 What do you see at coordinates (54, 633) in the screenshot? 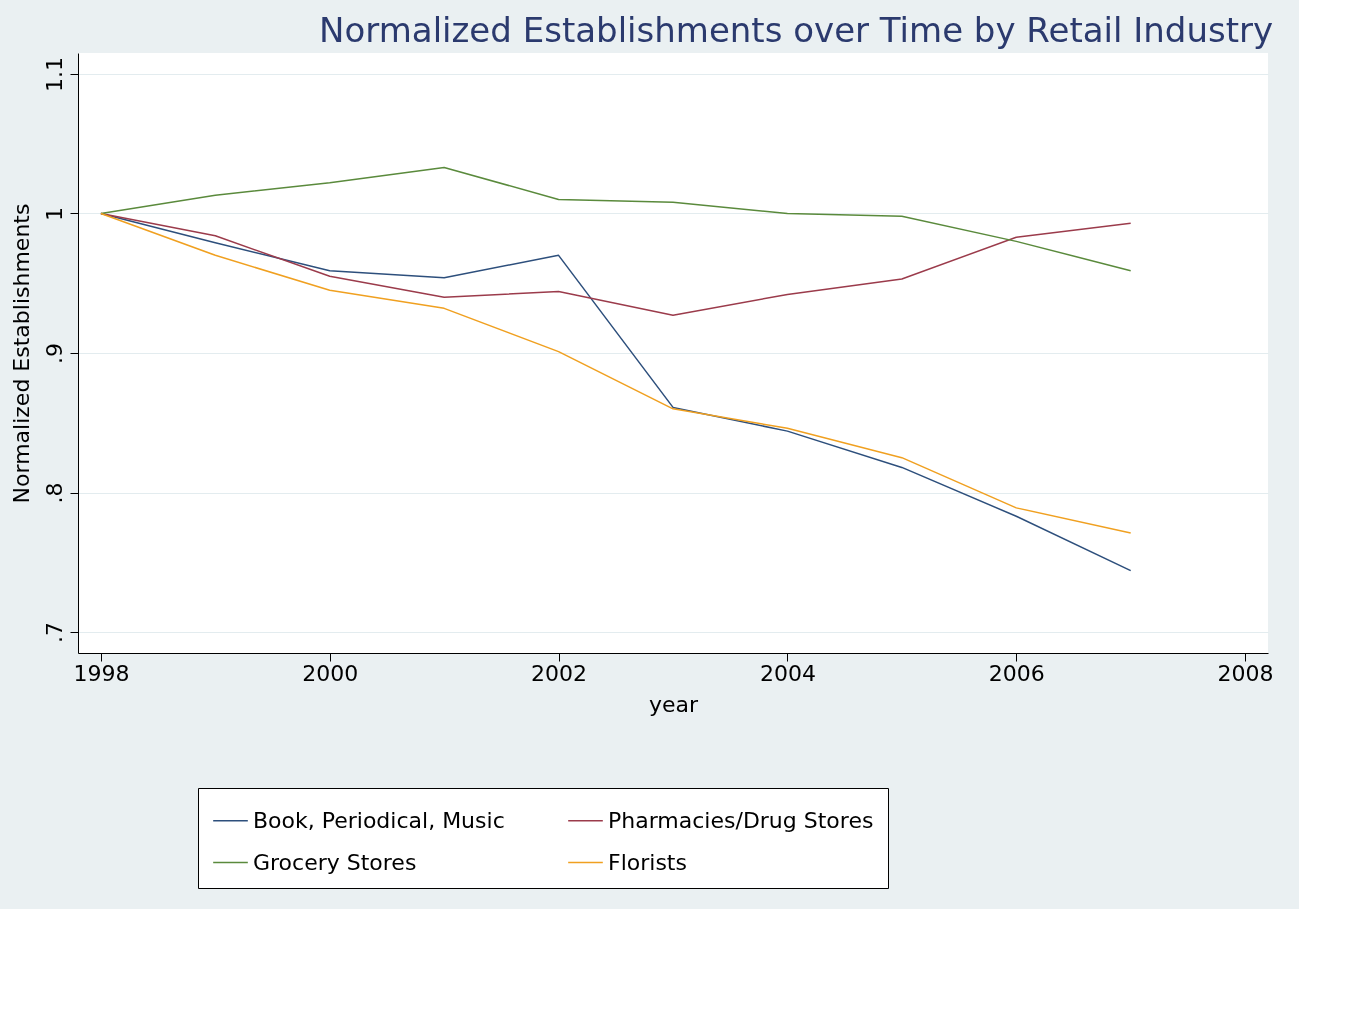
I see `y-tick-label: .7` at bounding box center [54, 633].